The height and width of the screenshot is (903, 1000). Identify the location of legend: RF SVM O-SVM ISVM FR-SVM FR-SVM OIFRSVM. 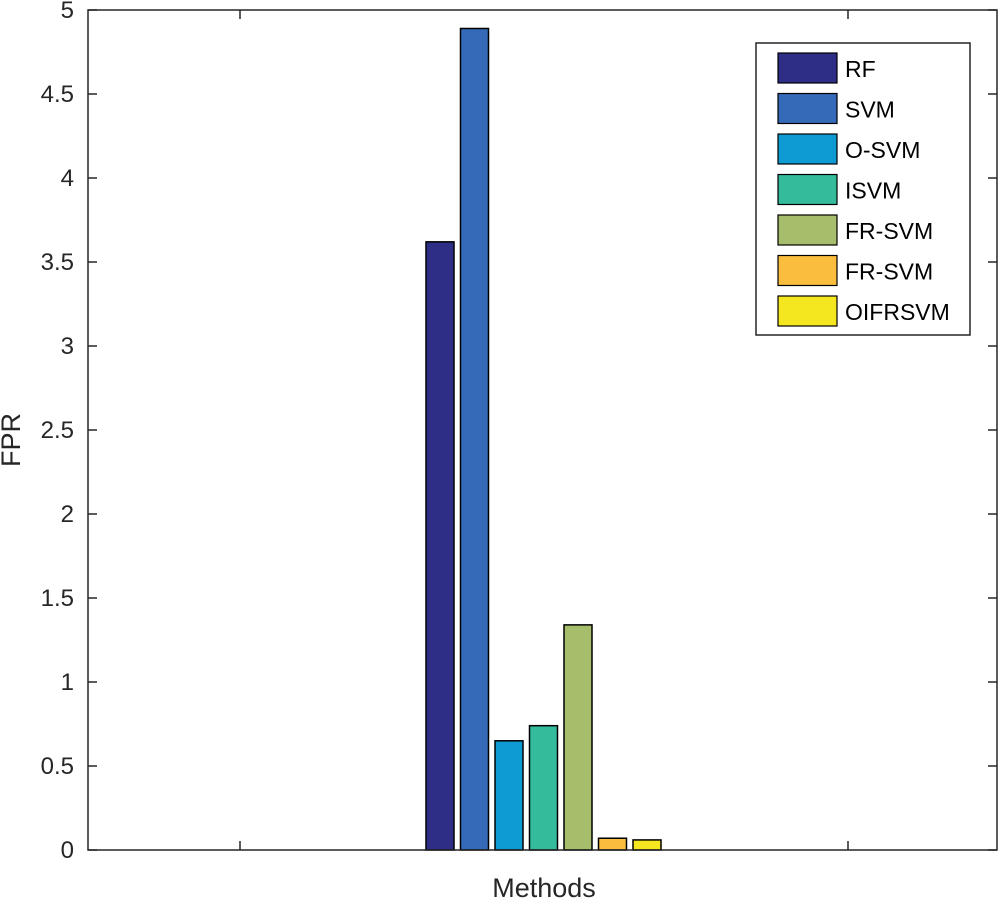
(863, 189).